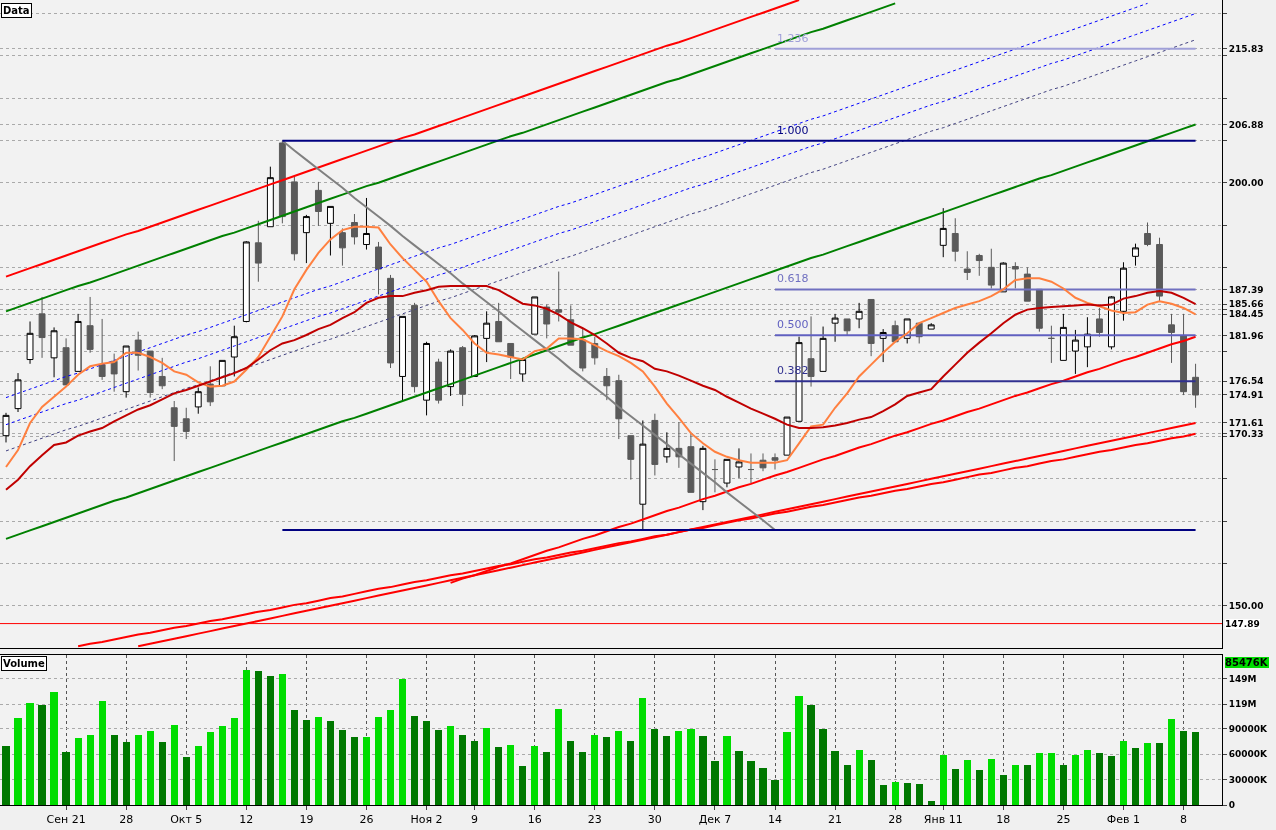 Image resolution: width=1276 pixels, height=830 pixels. What do you see at coordinates (186, 820) in the screenshot?
I see `x-tick-label: Окт 5` at bounding box center [186, 820].